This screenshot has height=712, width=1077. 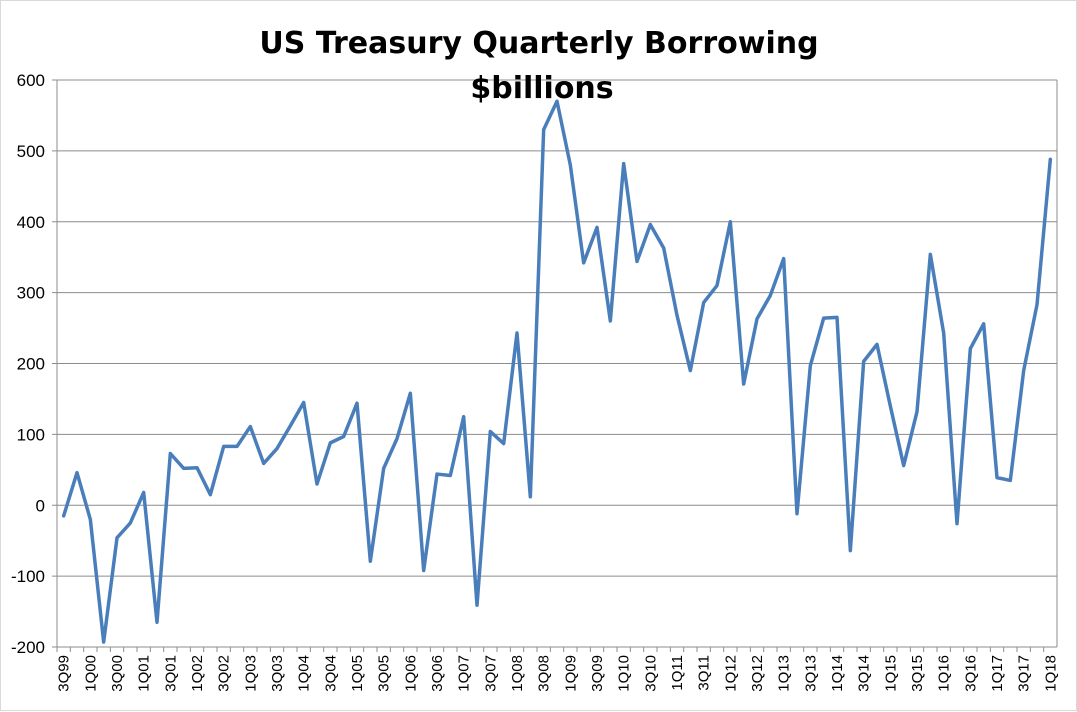 I want to click on y-tick-label: 200, so click(x=31, y=364).